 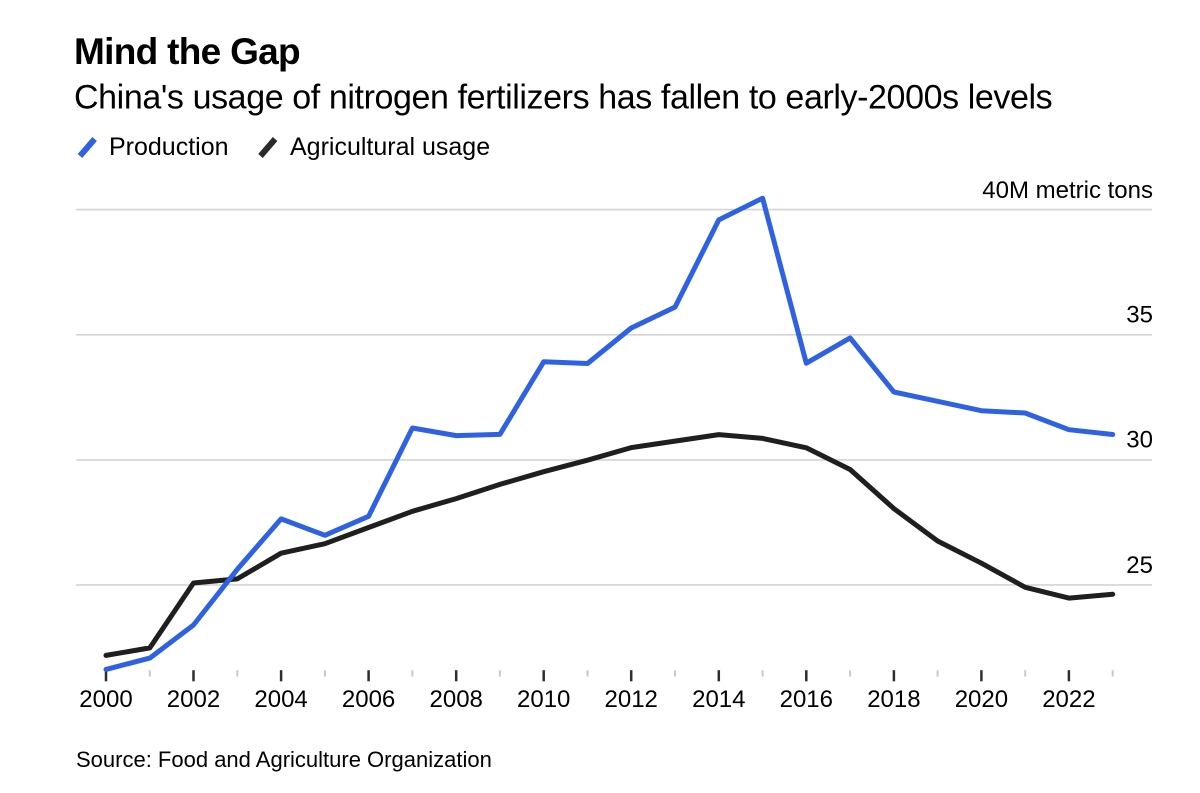 I want to click on svg-text: 2006, so click(x=368, y=699).